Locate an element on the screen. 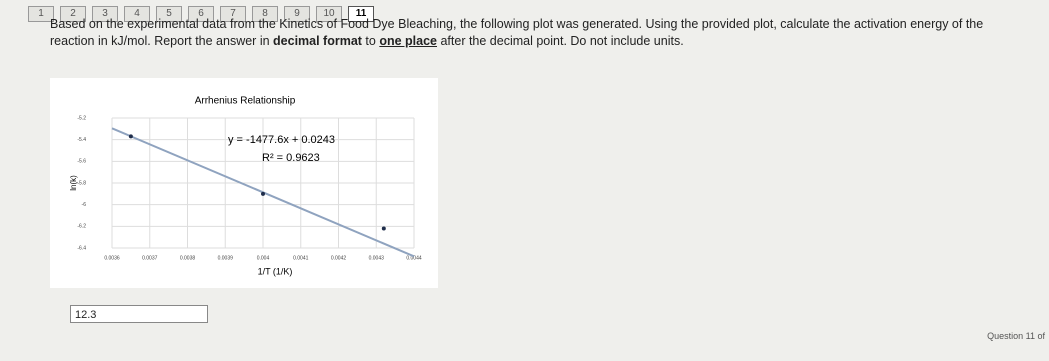 The image size is (1049, 361). question-tab: 2 is located at coordinates (73, 14).